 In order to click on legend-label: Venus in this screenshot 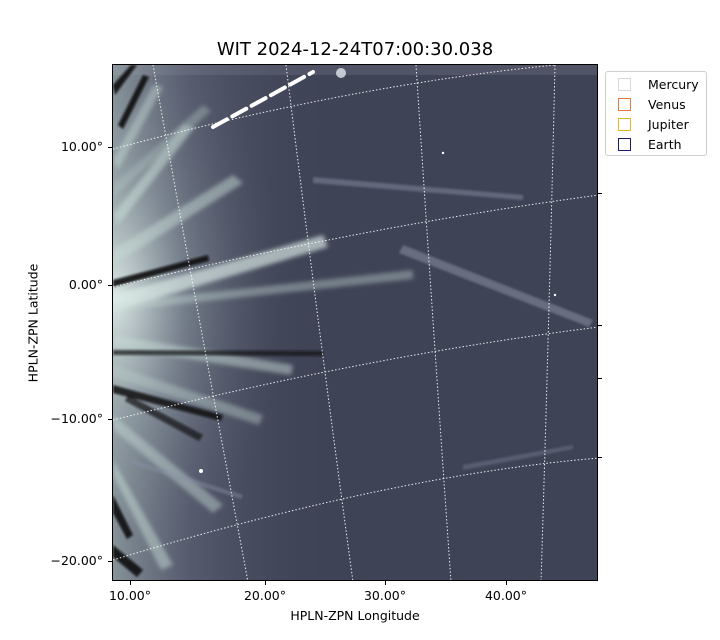, I will do `click(667, 104)`.